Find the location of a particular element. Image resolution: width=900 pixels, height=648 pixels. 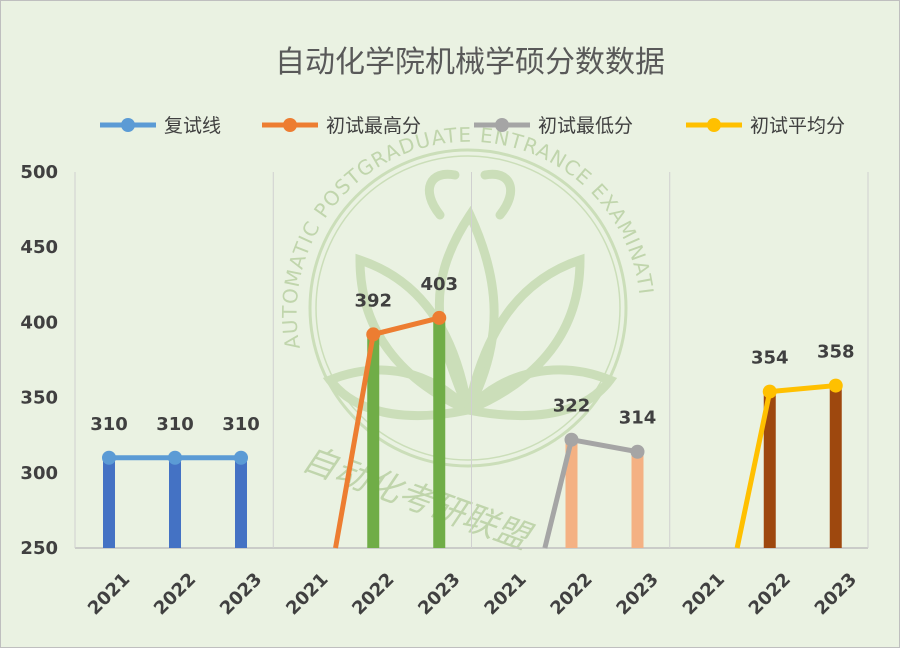

data-label: 354 is located at coordinates (770, 358).